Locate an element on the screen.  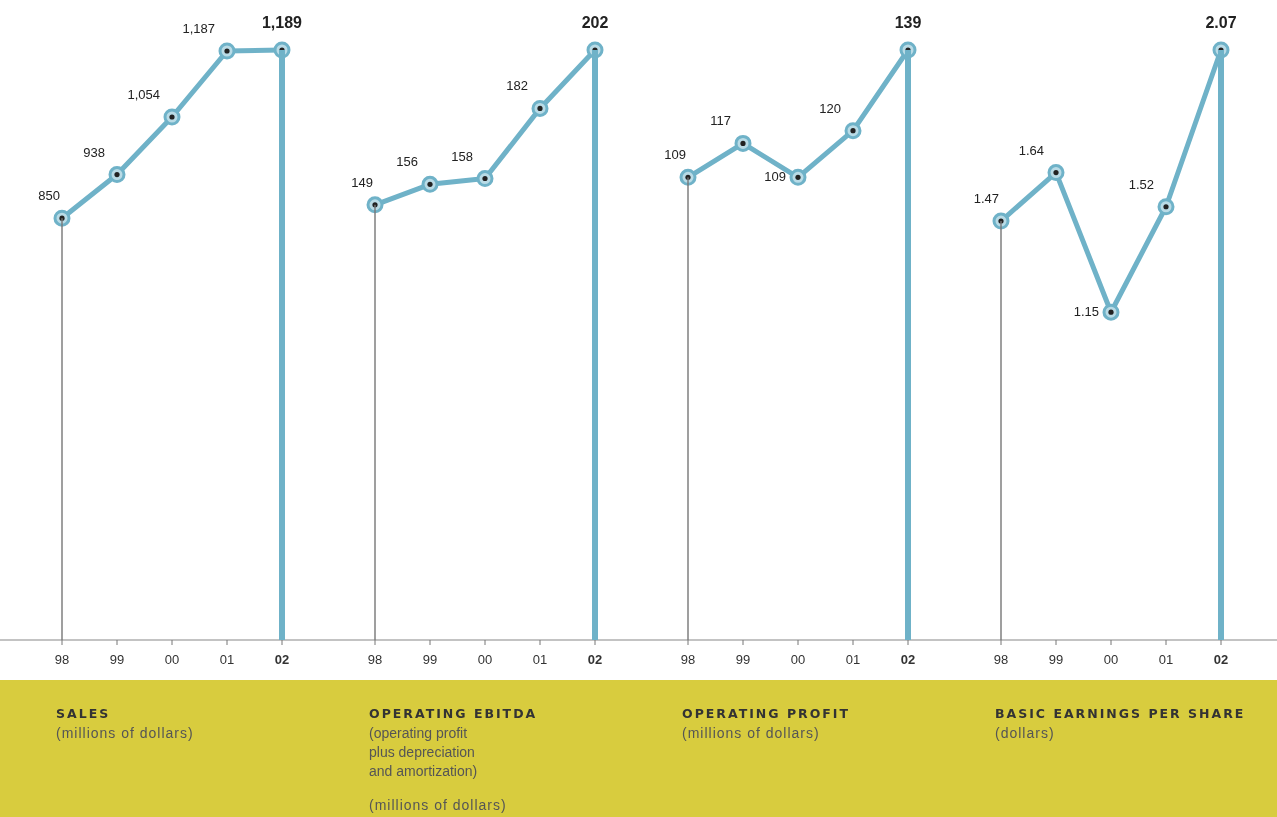
data-label: 1.47 is located at coordinates (986, 199).